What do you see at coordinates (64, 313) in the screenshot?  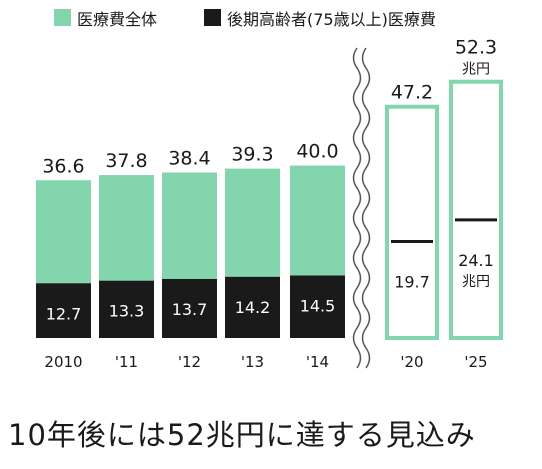 I see `elderly-label-0: 12.7` at bounding box center [64, 313].